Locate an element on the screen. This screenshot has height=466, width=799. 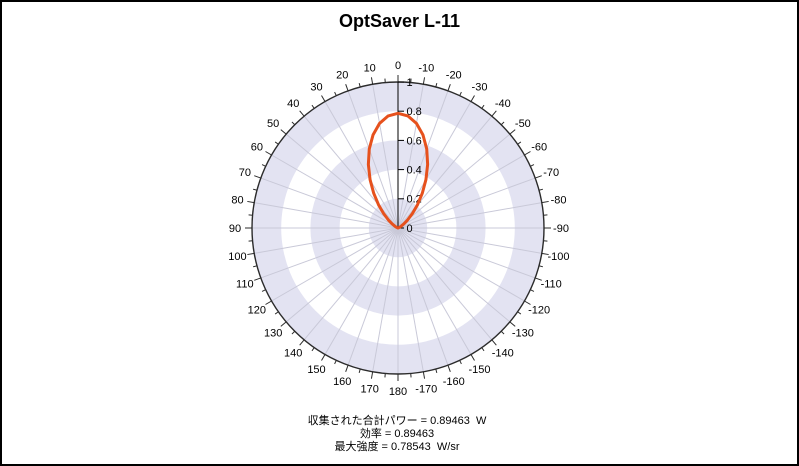
angle-label: 60 is located at coordinates (257, 147).